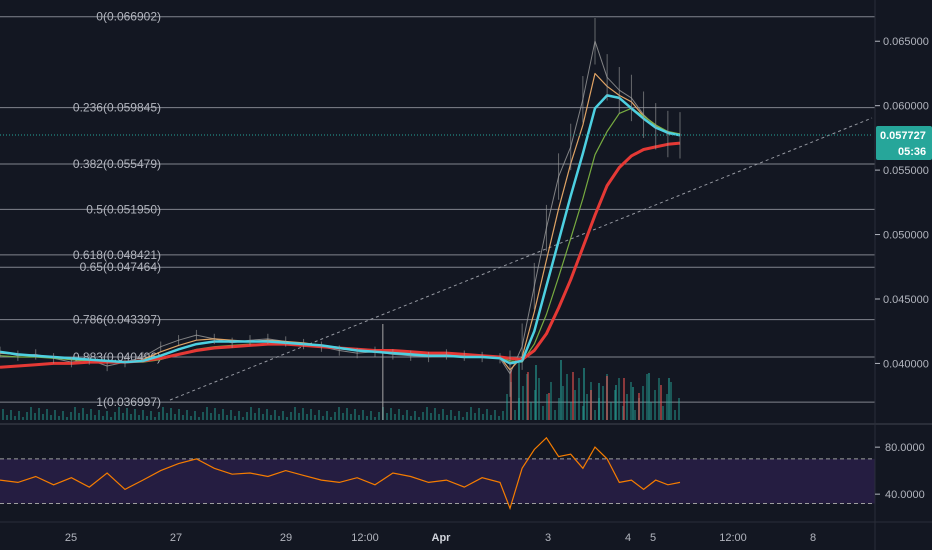 The image size is (932, 550). Describe the element at coordinates (733, 538) in the screenshot. I see `time-axis-tick-label: 12:00` at that location.